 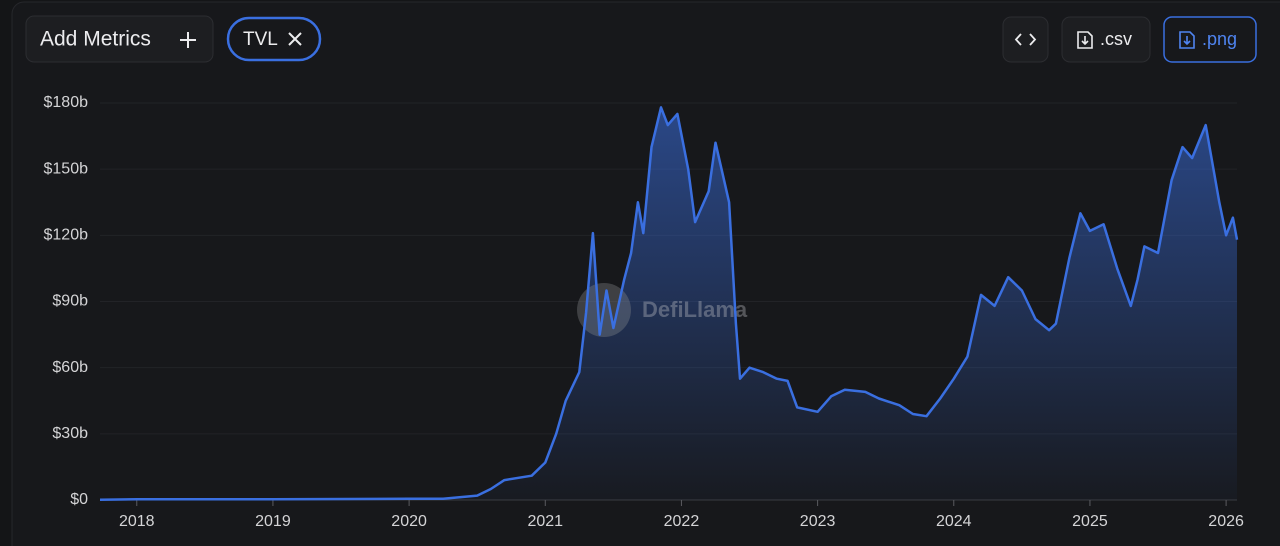 What do you see at coordinates (273, 521) in the screenshot?
I see `x-tick-label: 2019` at bounding box center [273, 521].